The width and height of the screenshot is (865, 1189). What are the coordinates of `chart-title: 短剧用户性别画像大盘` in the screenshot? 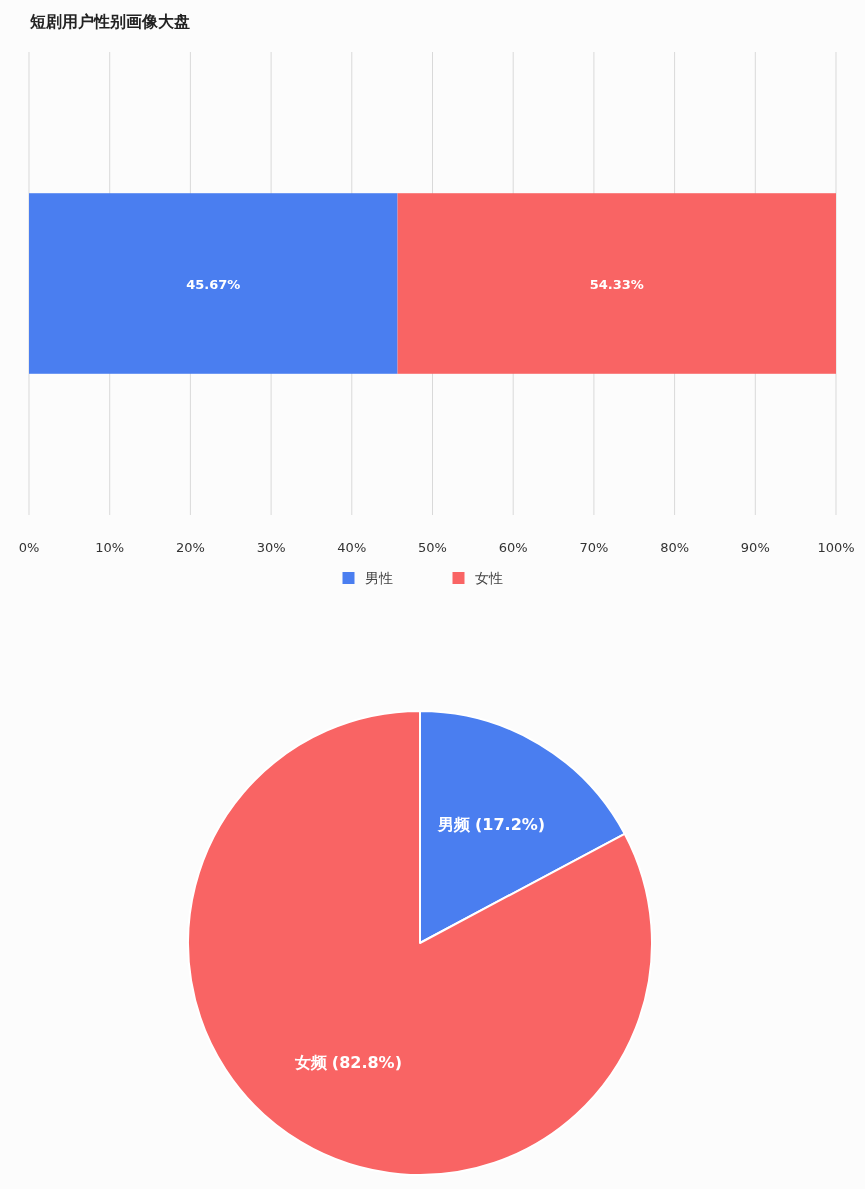 It's located at (109, 21).